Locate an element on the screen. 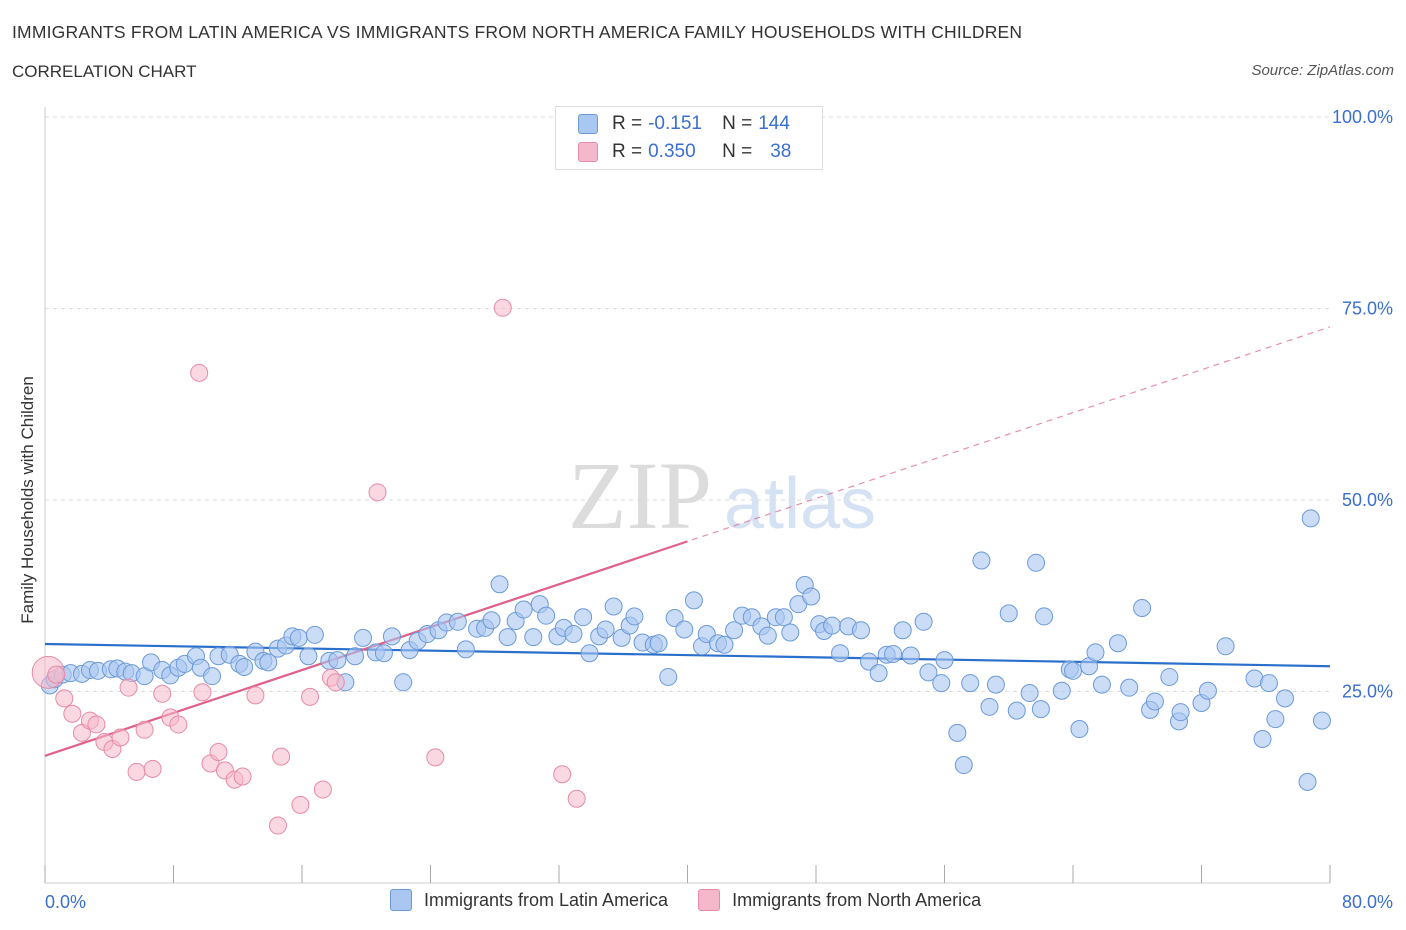 Image resolution: width=1406 pixels, height=930 pixels. legend-row-north: R = 0.350 N = 38 is located at coordinates (684, 152).